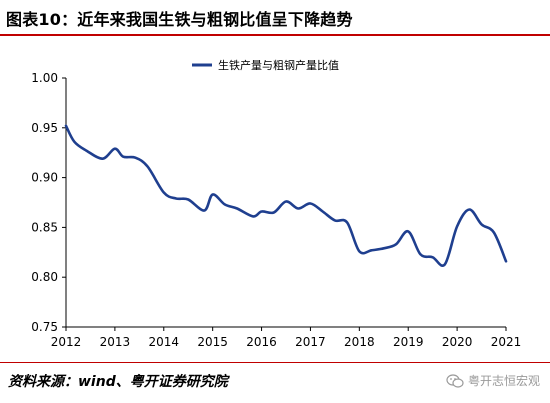 The image size is (550, 403). What do you see at coordinates (212, 342) in the screenshot?
I see `x-tick-label: 2015` at bounding box center [212, 342].